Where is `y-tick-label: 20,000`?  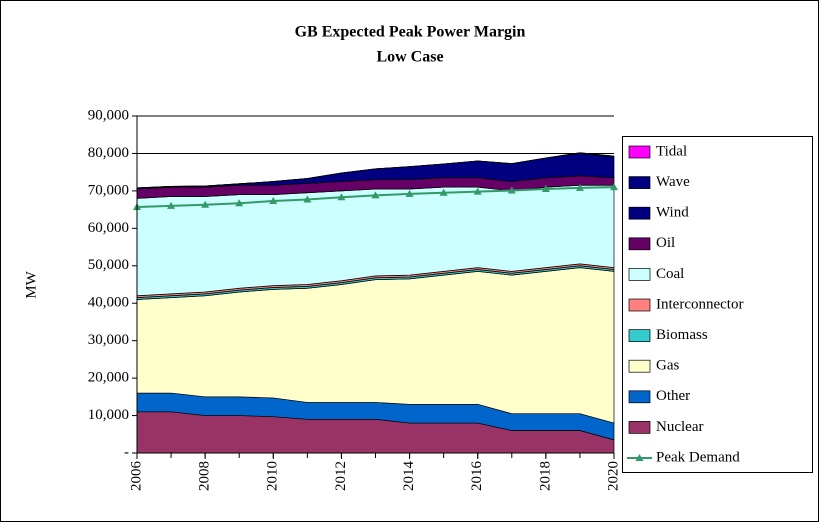 y-tick-label: 20,000 is located at coordinates (108, 378).